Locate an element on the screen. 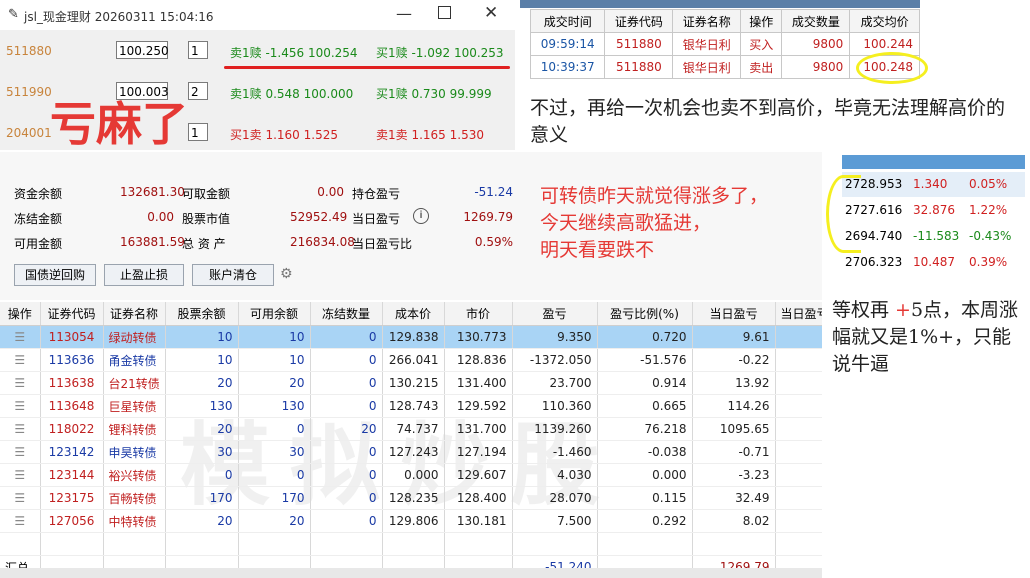 This screenshot has height=578, width=1030. field-value: 132681.30 is located at coordinates (152, 192).